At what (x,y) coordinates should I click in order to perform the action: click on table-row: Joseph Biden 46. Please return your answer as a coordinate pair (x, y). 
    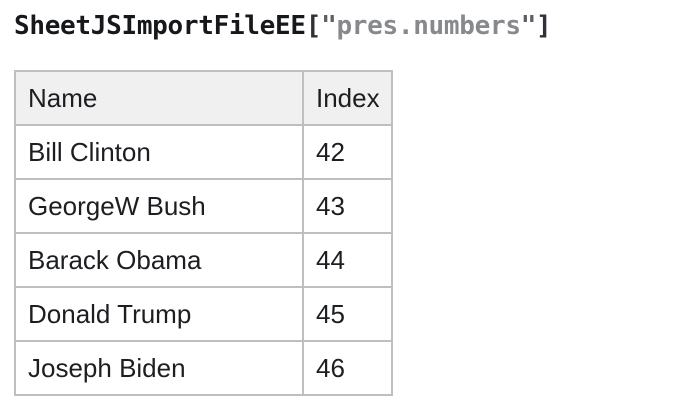
    Looking at the image, I should click on (203, 368).